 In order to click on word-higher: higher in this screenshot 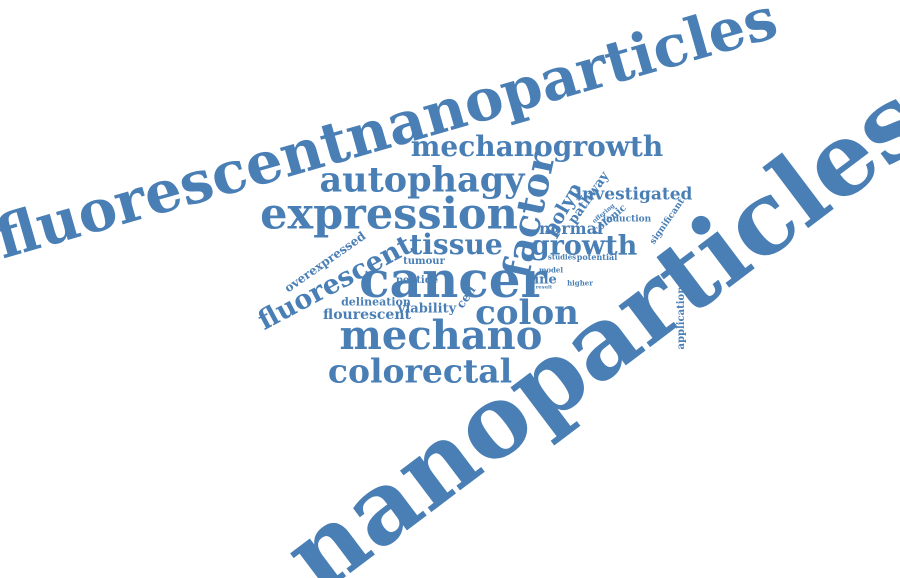, I will do `click(580, 283)`.